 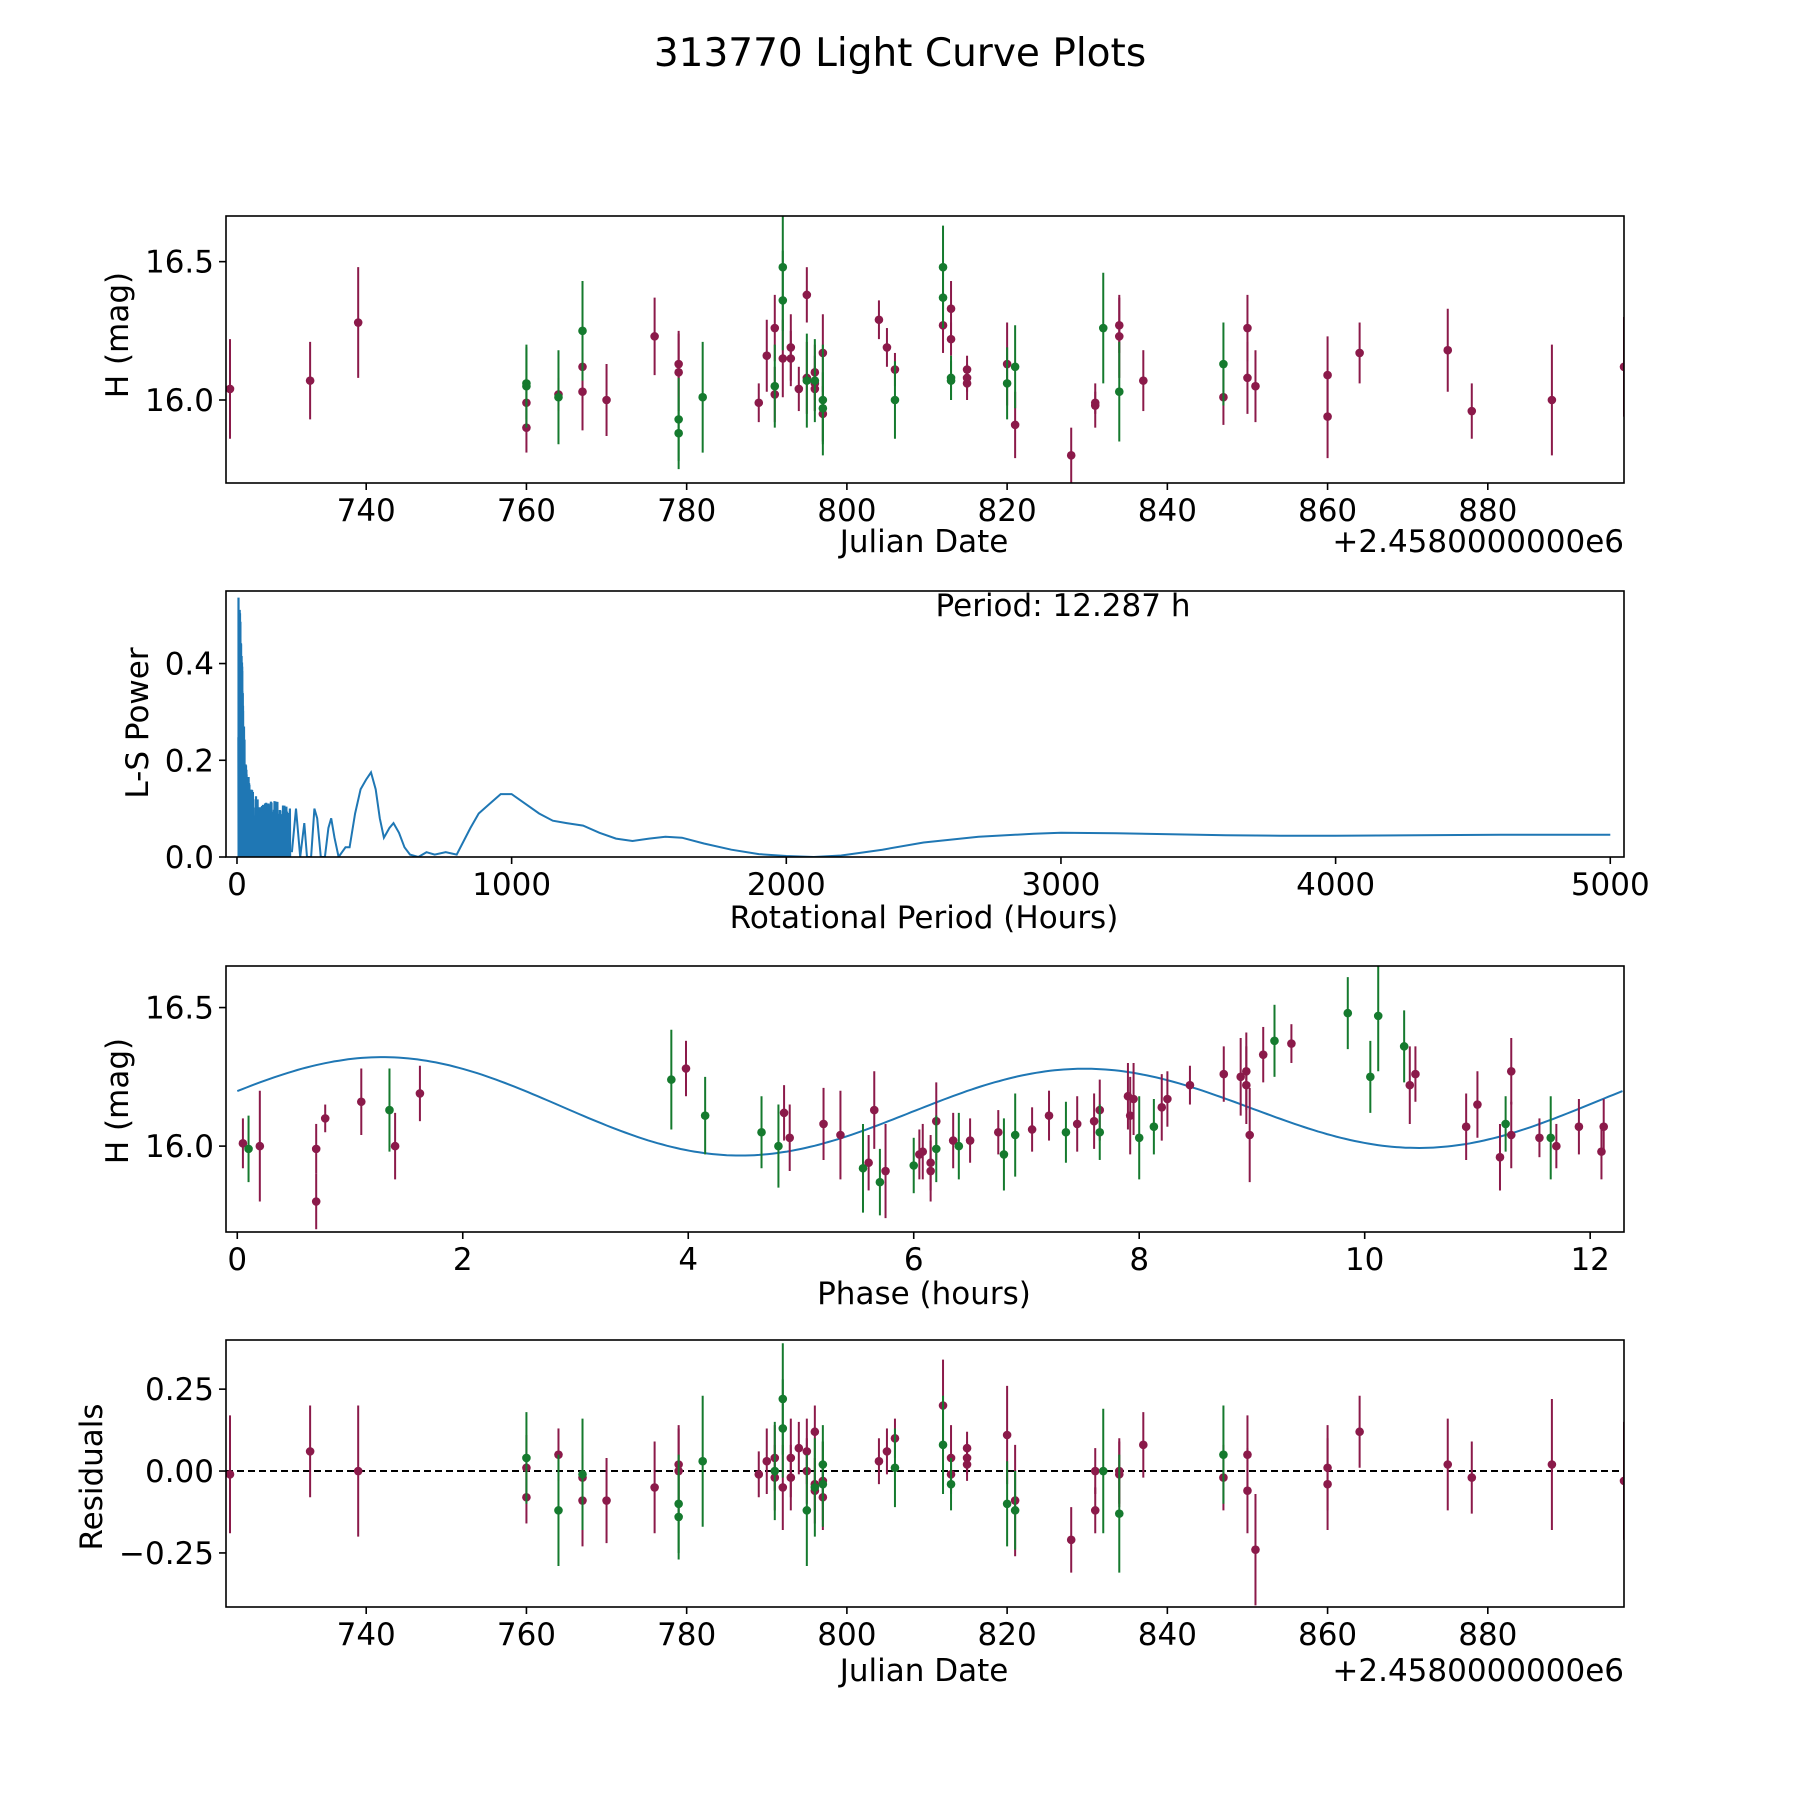 I want to click on residuals-xtick-label: 880, so click(x=1487, y=1635).